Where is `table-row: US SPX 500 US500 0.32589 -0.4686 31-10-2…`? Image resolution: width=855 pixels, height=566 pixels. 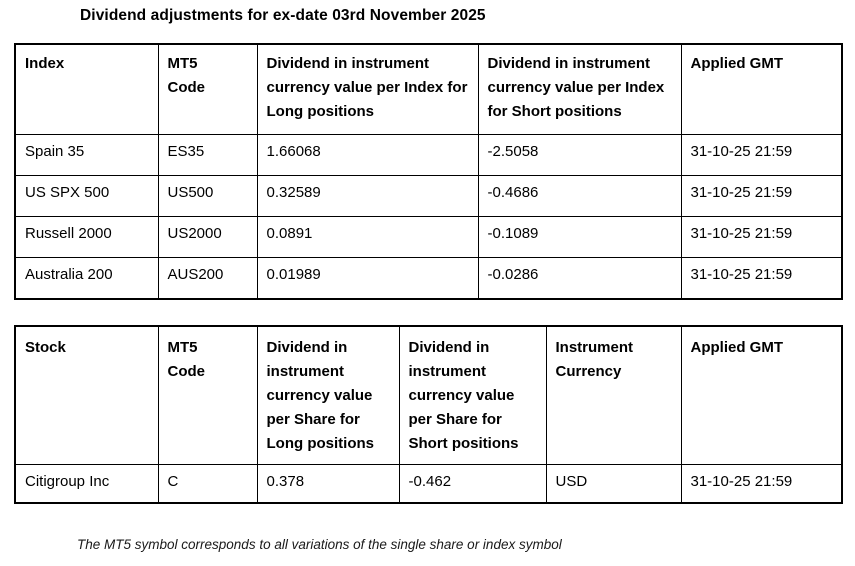
table-row: US SPX 500 US500 0.32589 -0.4686 31-10-2… is located at coordinates (428, 196).